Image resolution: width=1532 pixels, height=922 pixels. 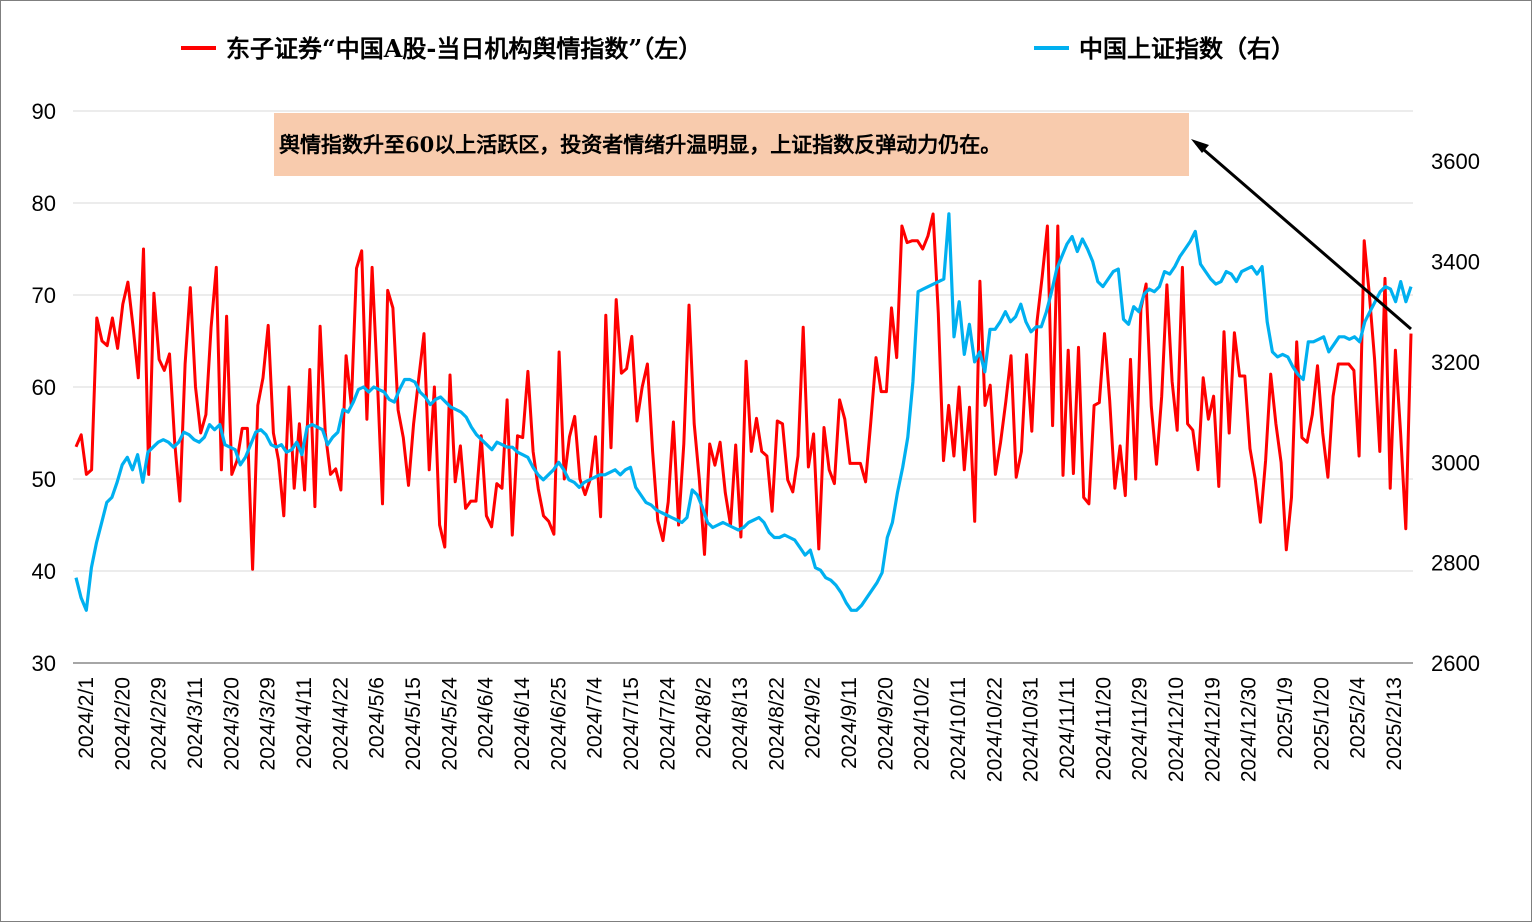 I want to click on x-tick-label: 2024/6/14, so click(x=522, y=724).